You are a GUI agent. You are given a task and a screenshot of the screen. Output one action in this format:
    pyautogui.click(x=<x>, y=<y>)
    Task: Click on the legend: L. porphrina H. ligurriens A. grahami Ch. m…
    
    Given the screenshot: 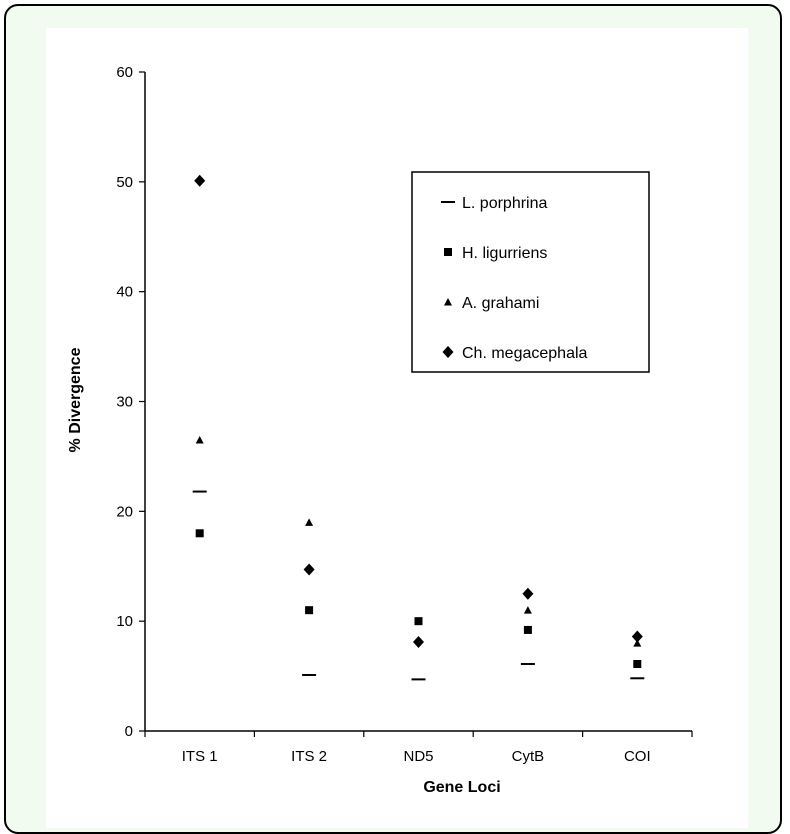 What is the action you would take?
    pyautogui.click(x=530, y=272)
    